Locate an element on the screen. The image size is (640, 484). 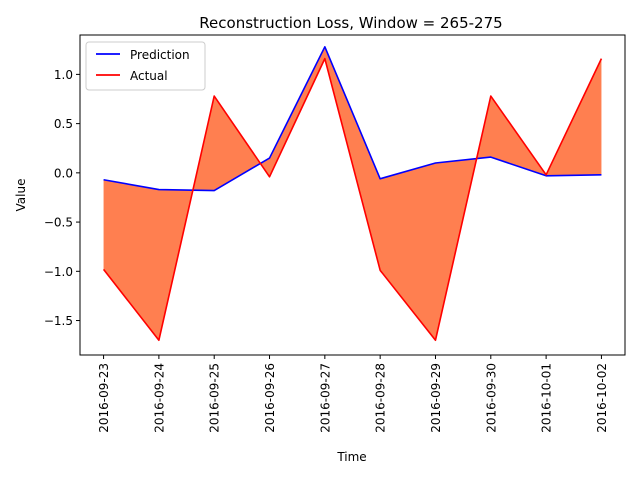
y-tick-label: 0.5 is located at coordinates (63, 124).